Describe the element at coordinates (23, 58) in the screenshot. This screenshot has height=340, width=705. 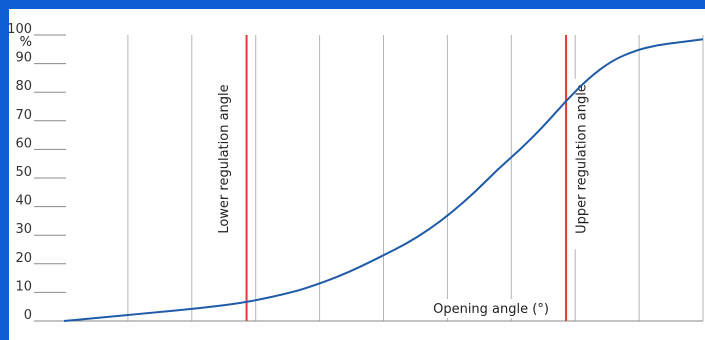
I see `y-tick-label: 90` at that location.